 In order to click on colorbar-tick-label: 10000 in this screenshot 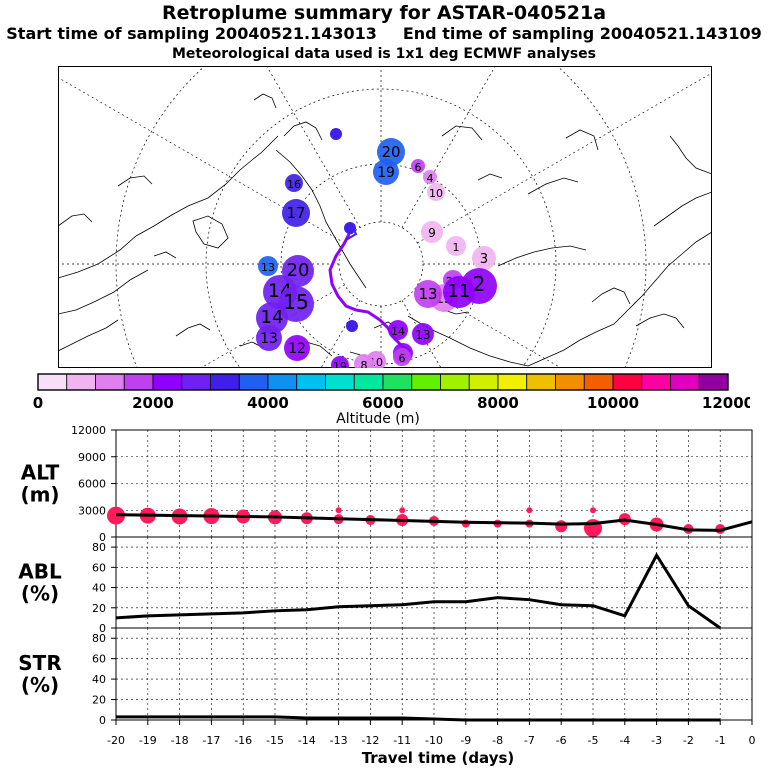, I will do `click(613, 403)`.